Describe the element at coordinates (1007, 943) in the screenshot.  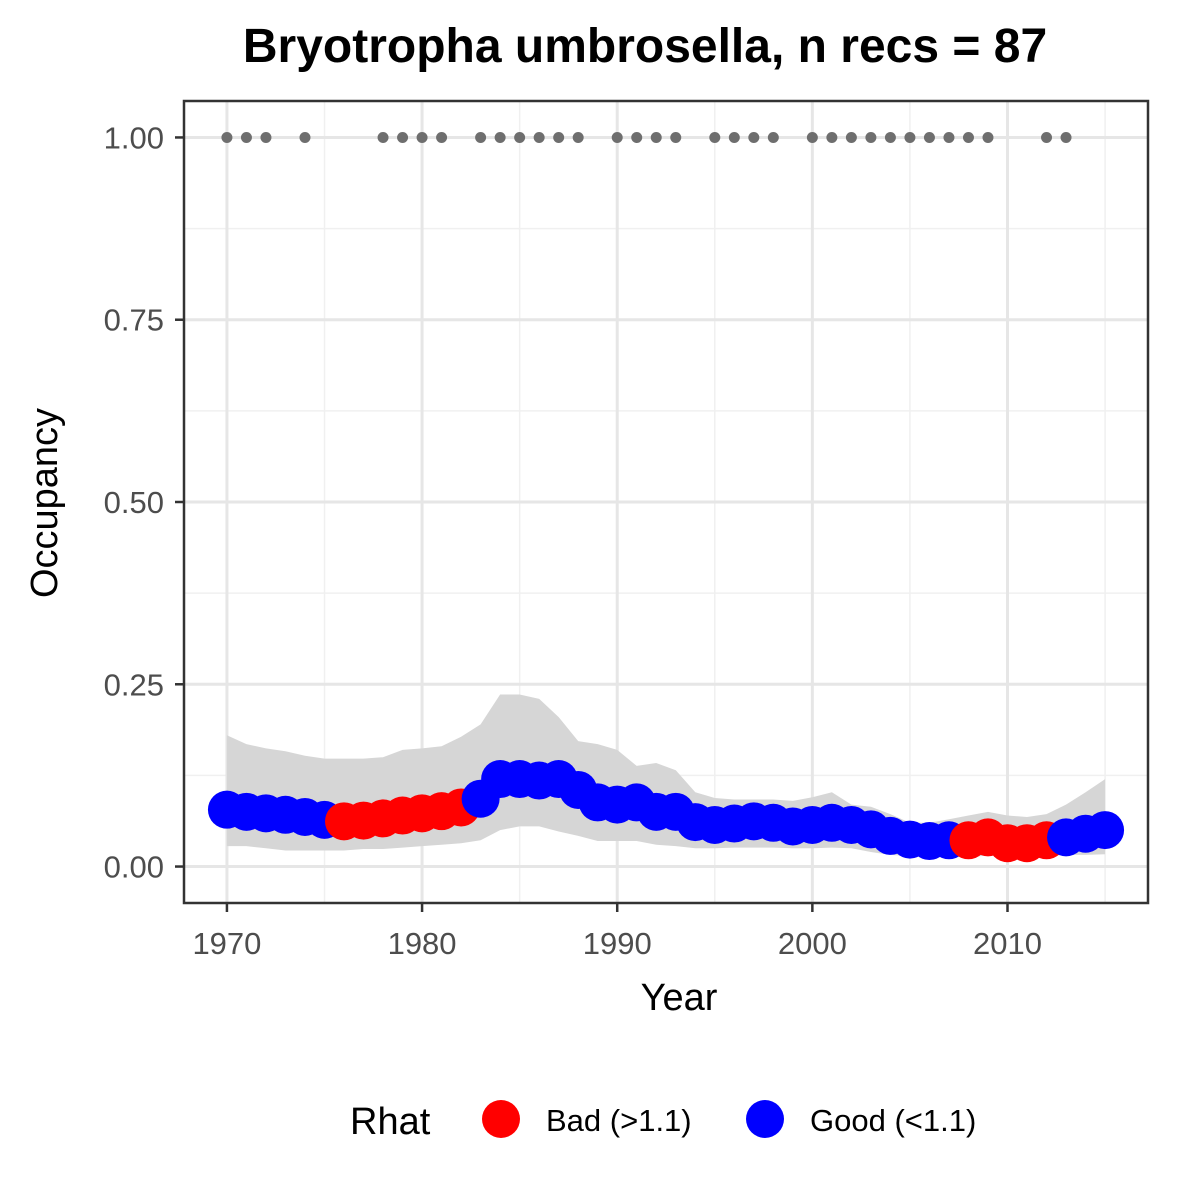
I see `x-tick-label: 2010` at that location.